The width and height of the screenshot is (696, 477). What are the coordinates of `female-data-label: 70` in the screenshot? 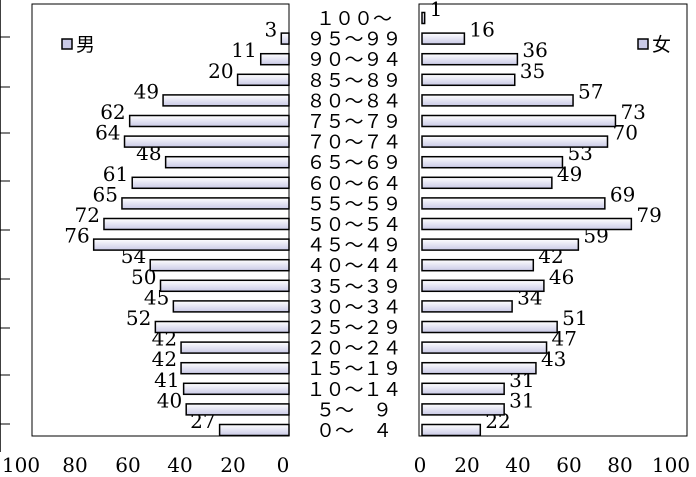 It's located at (625, 133).